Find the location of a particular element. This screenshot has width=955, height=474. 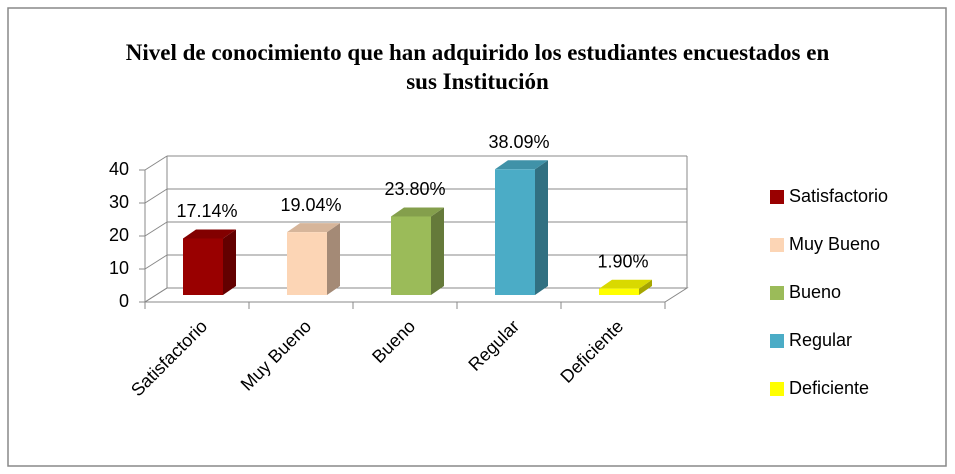

value-label: 17.14% is located at coordinates (206, 211).